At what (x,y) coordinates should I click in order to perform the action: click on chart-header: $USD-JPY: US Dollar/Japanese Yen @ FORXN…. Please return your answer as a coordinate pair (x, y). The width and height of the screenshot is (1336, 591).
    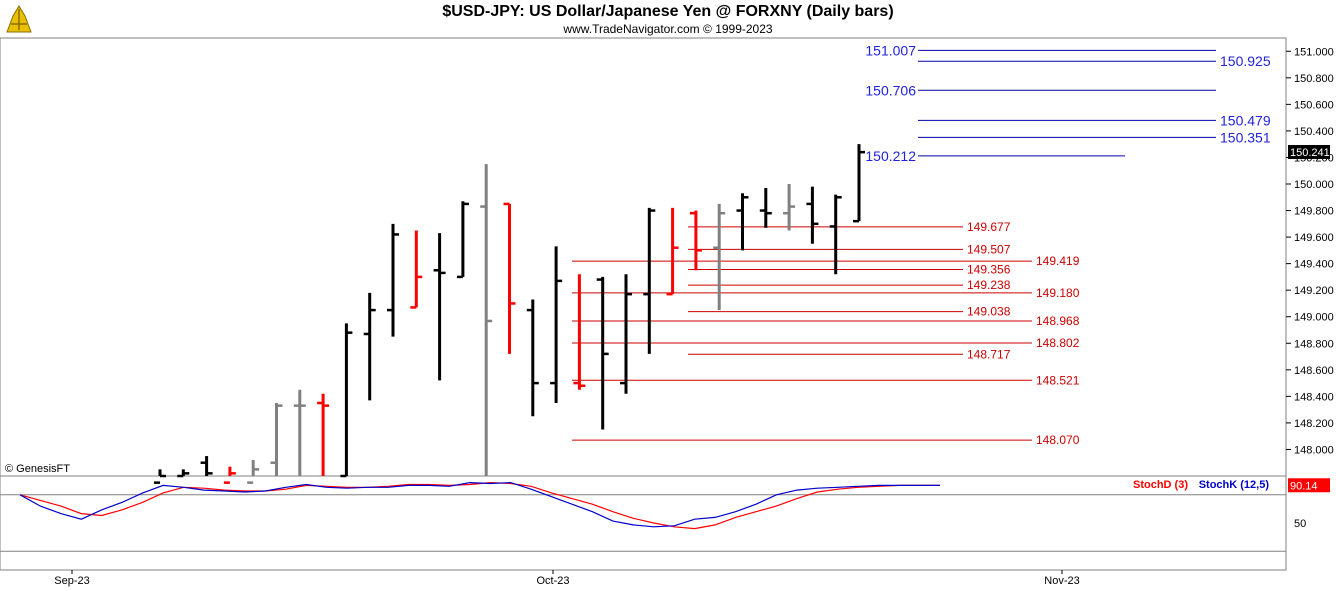
    Looking at the image, I should click on (668, 19).